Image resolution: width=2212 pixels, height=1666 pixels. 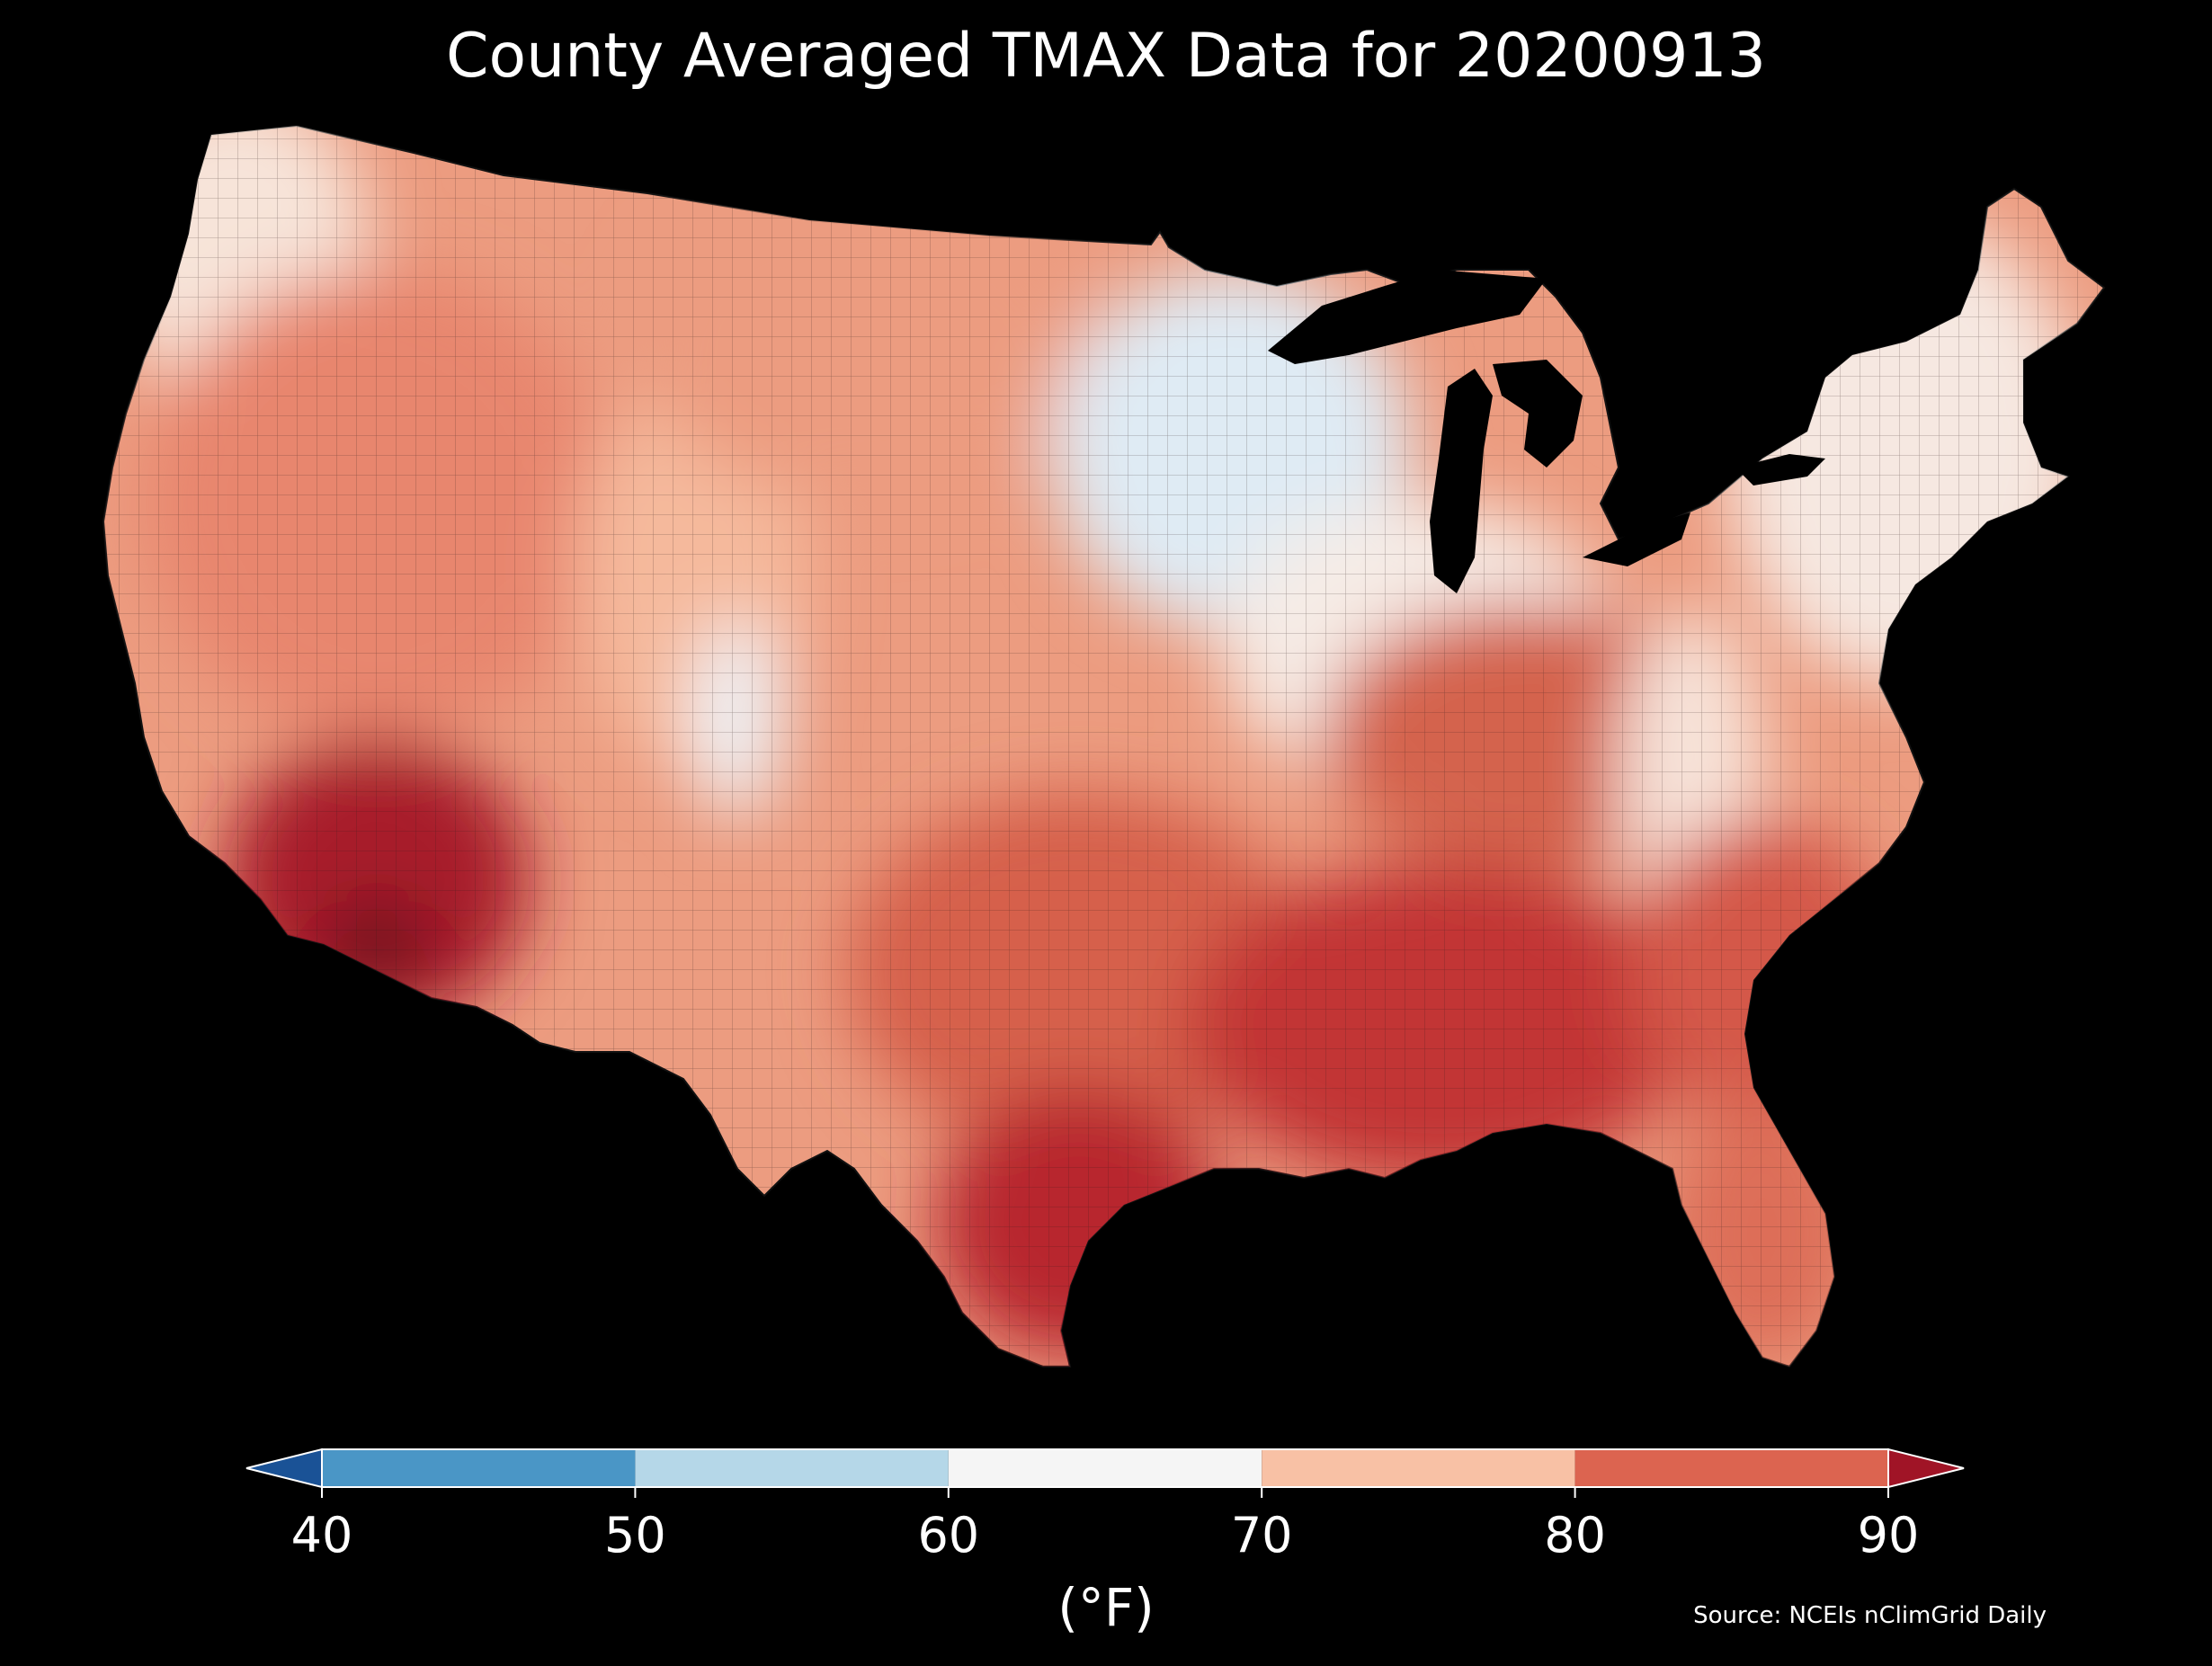 I want to click on colorbar-tick-label: 60, so click(x=948, y=1535).